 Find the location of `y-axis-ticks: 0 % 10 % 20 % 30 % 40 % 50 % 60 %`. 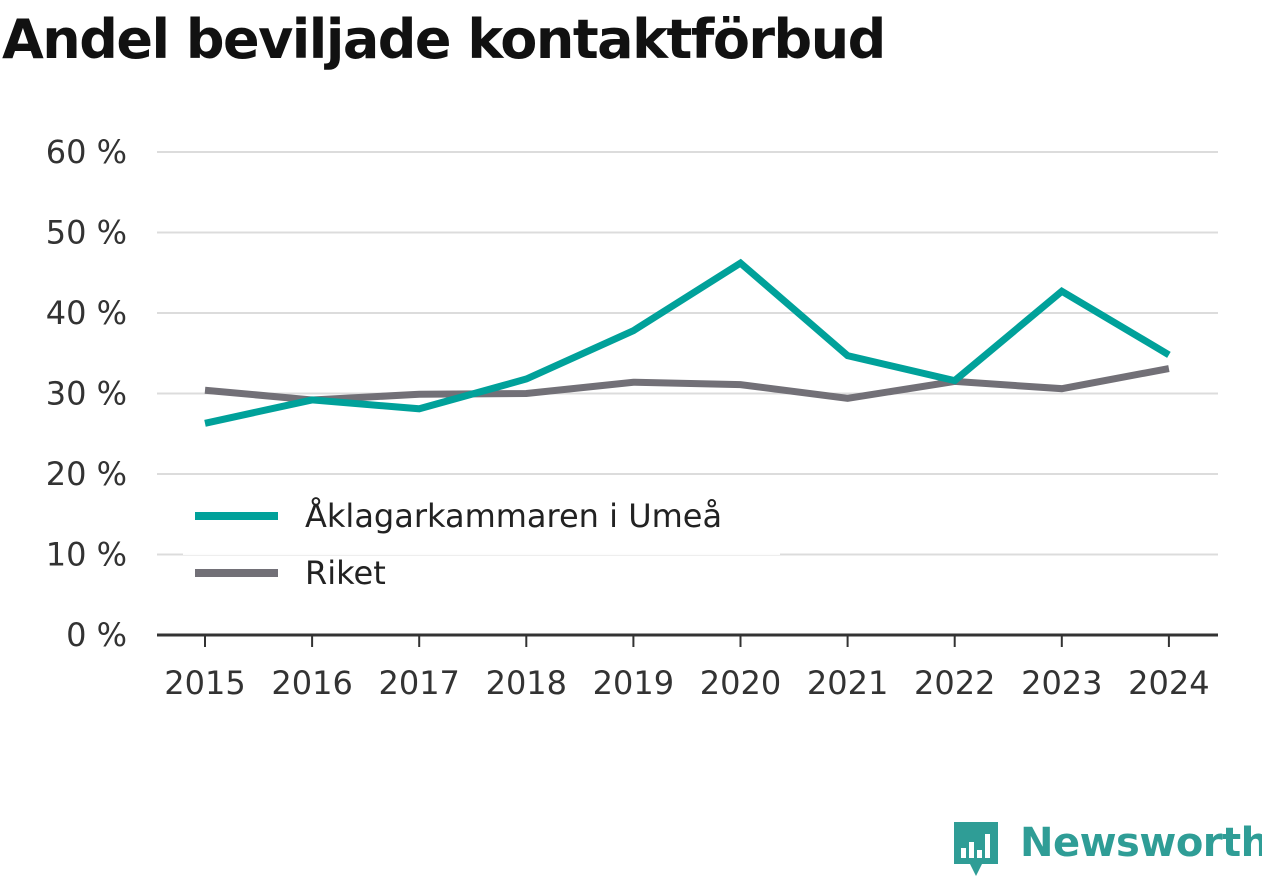

y-axis-ticks: 0 % 10 % 20 % 30 % 40 % 50 % 60 % is located at coordinates (86, 393).